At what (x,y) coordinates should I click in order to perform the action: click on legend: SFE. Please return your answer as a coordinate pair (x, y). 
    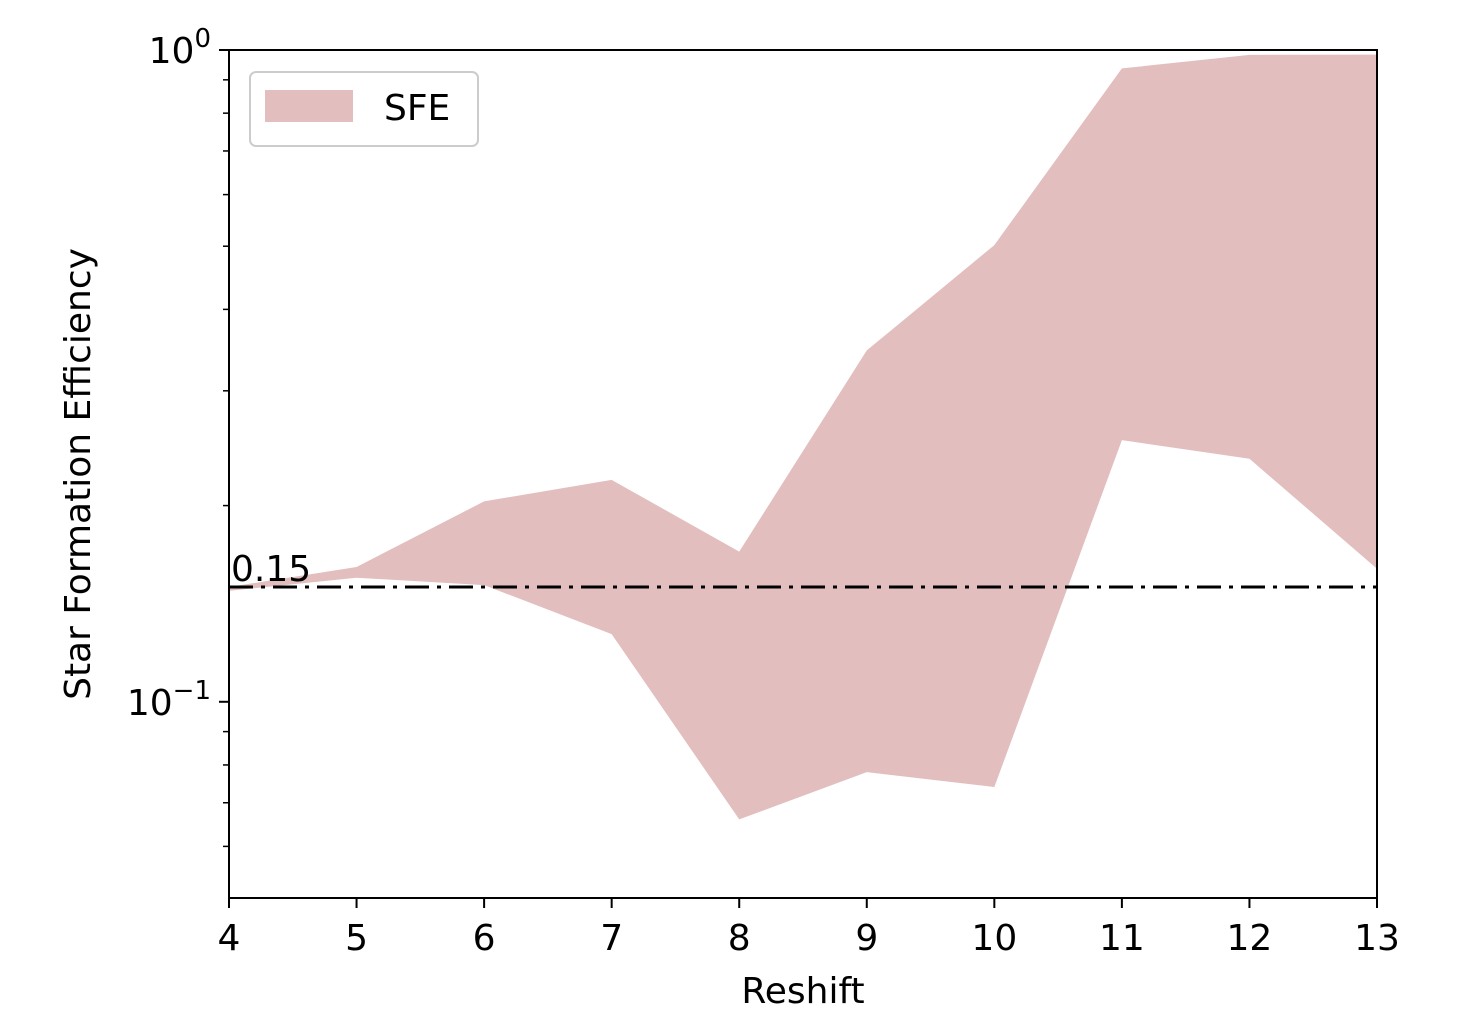
    Looking at the image, I should click on (364, 109).